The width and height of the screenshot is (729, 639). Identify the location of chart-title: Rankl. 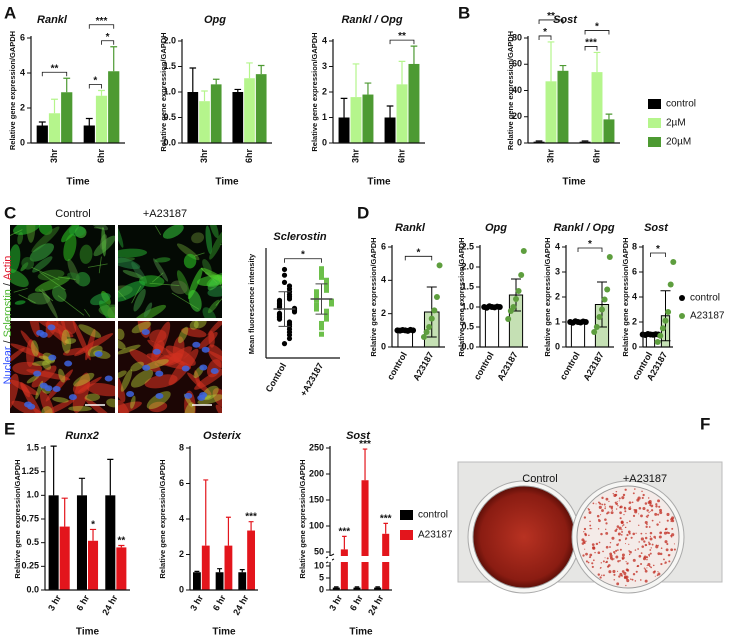
(410, 228).